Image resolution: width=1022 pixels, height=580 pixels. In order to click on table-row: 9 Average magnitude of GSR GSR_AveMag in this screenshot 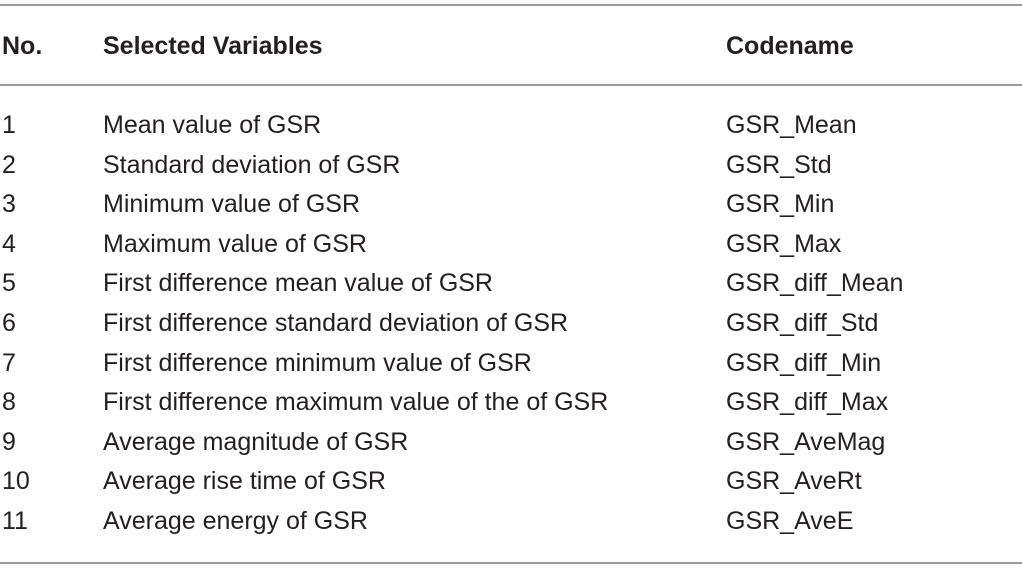, I will do `click(511, 442)`.